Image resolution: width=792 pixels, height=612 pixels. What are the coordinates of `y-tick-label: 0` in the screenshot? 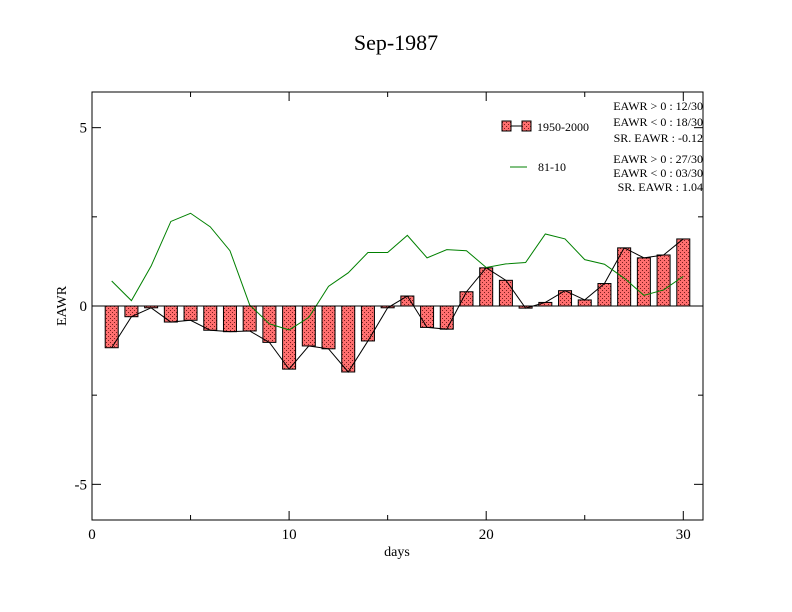 It's located at (84, 307).